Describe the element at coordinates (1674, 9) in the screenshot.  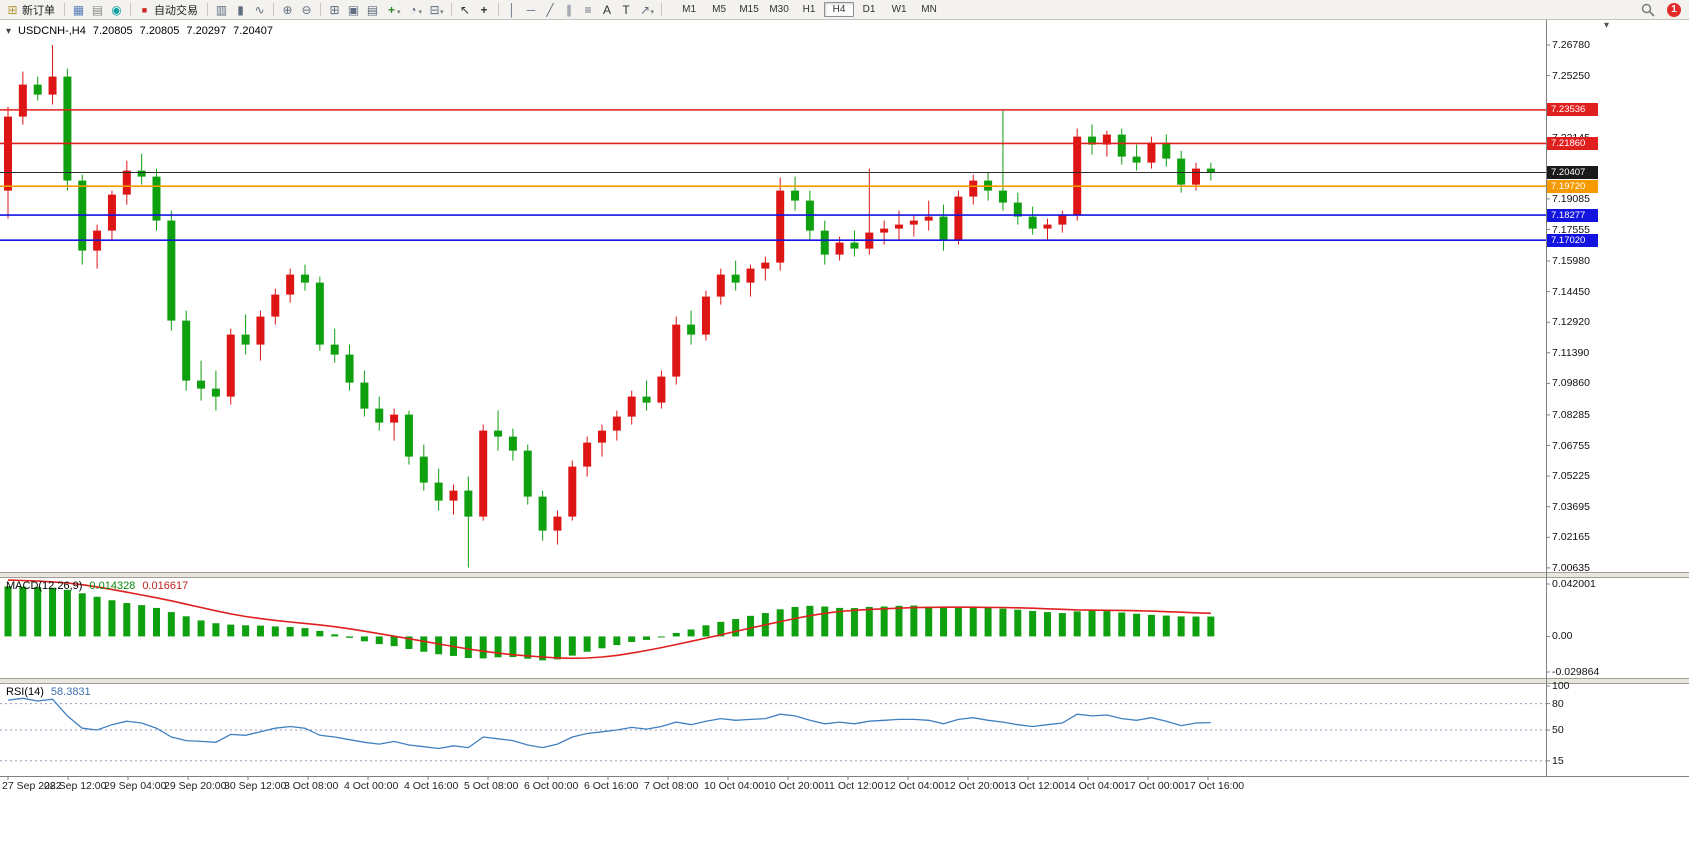
I see `notification-badge: 1` at that location.